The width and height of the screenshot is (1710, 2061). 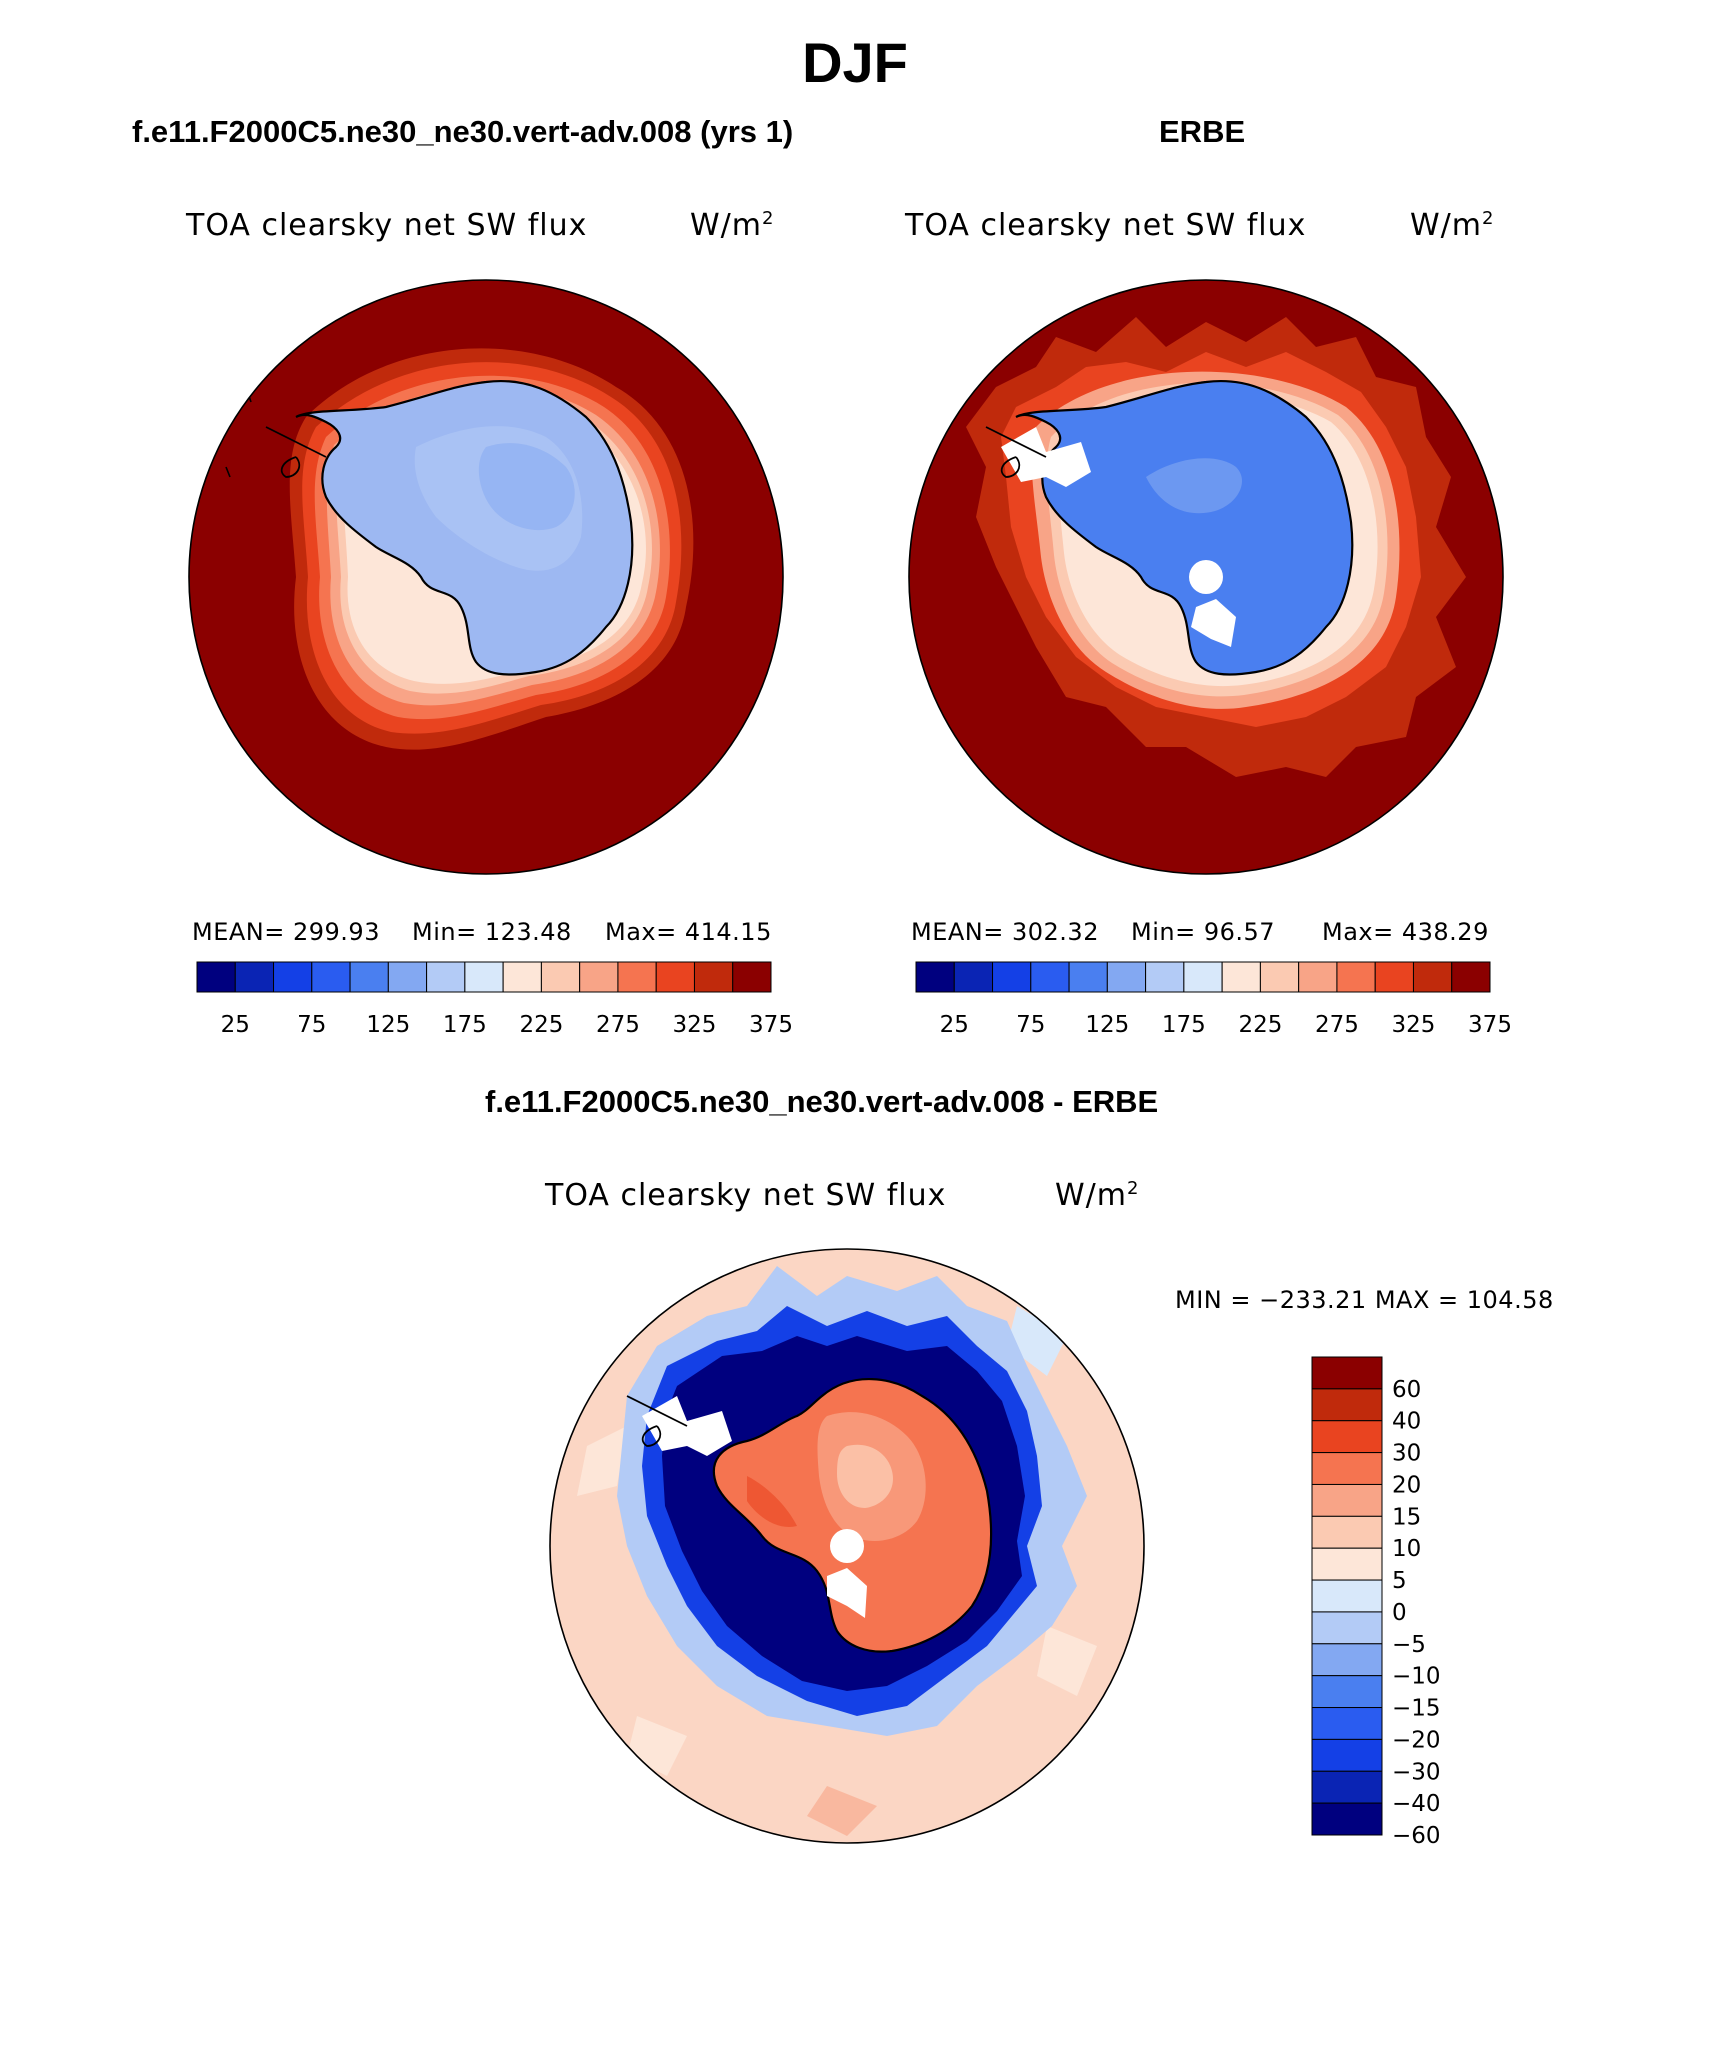 I want to click on panel1-map, so click(x=486, y=577).